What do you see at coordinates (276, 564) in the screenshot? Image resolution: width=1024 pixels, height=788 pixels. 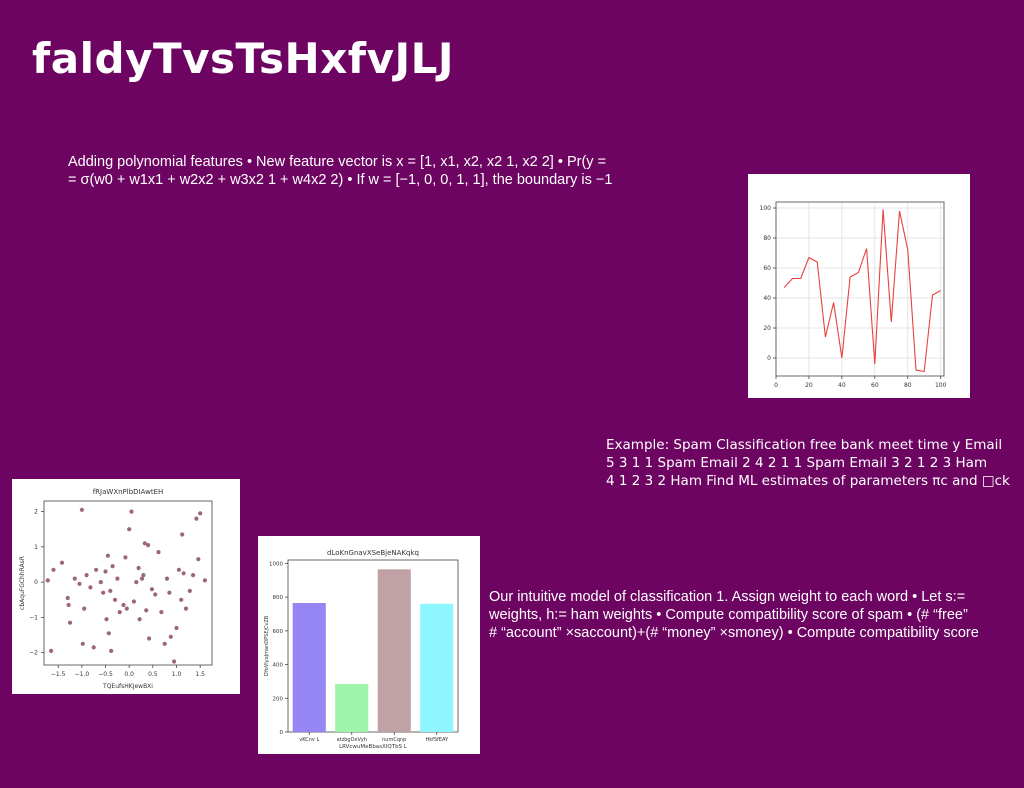 I see `y-tick-label: 1000` at bounding box center [276, 564].